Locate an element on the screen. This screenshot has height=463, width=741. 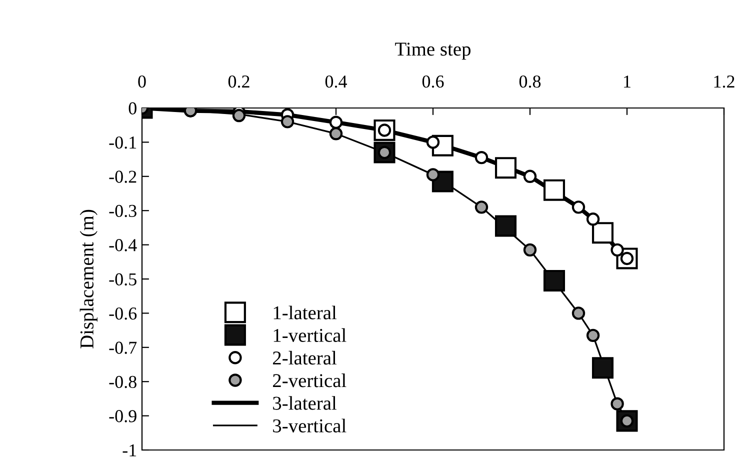
y-tick-label: -0.9 is located at coordinates (122, 416).